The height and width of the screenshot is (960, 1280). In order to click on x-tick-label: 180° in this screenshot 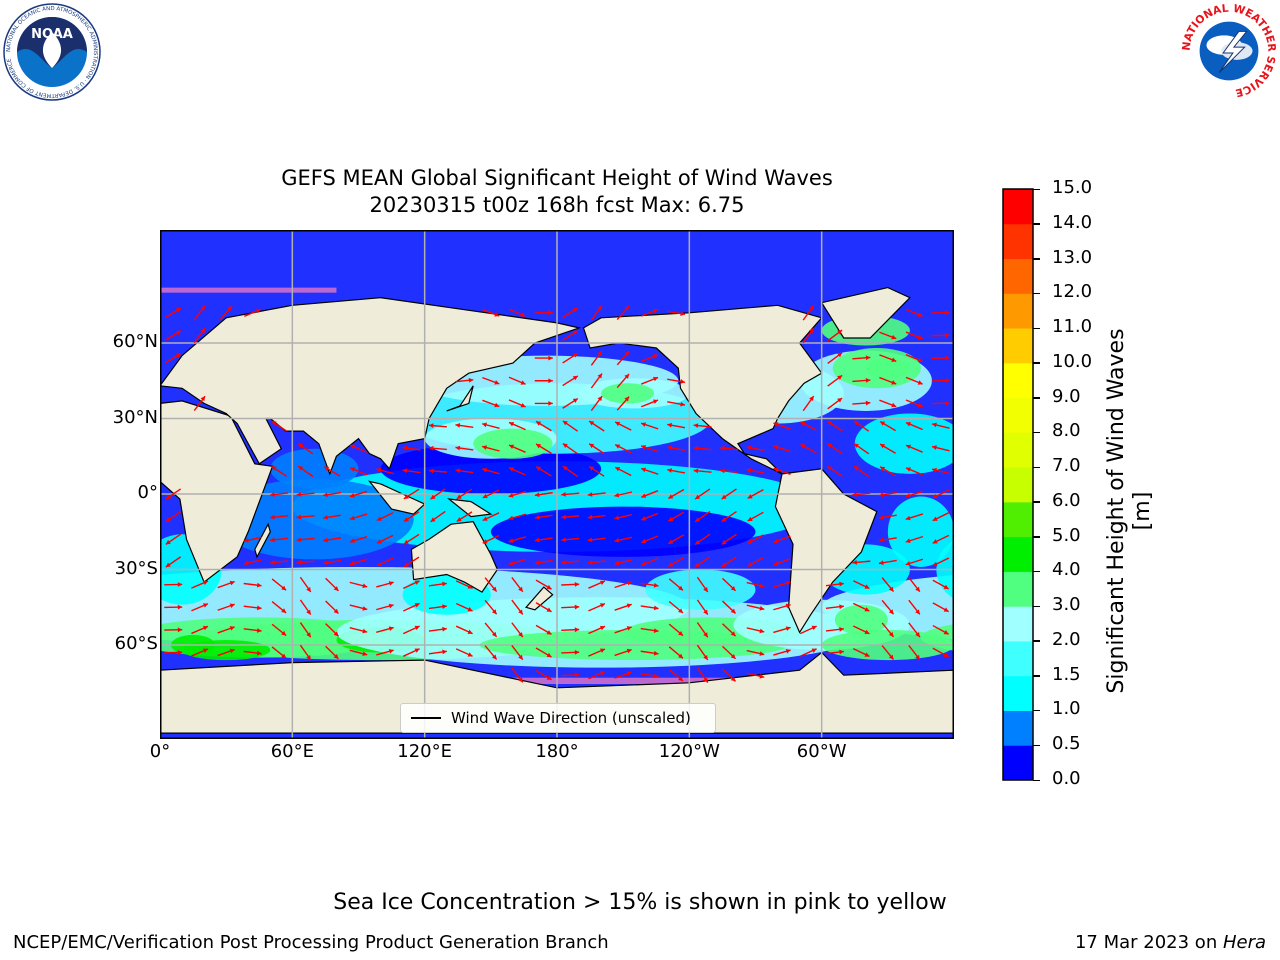, I will do `click(557, 751)`.